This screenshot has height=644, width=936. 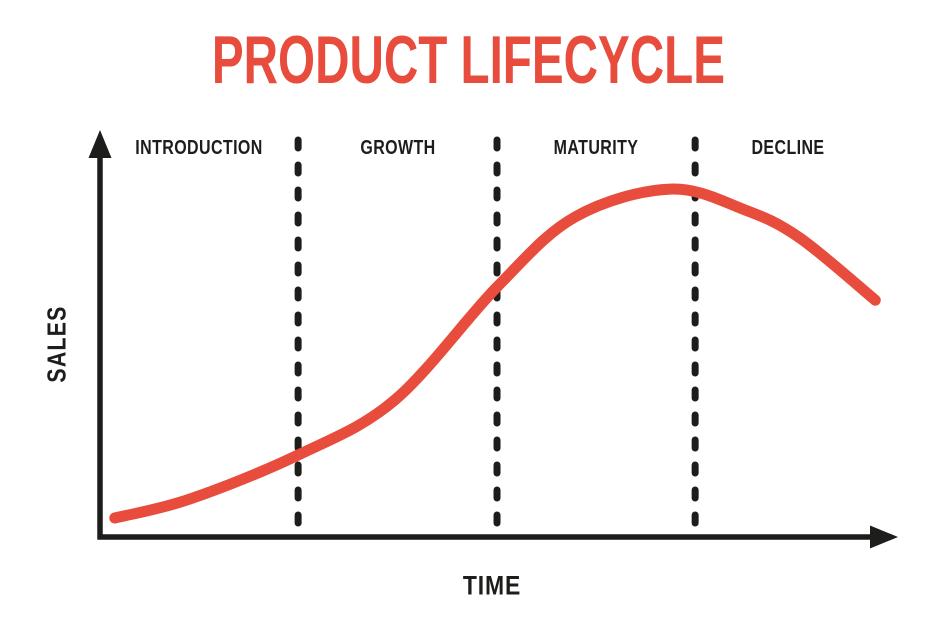 I want to click on page-title: PRODUCT LIFECYCLE, so click(x=468, y=60).